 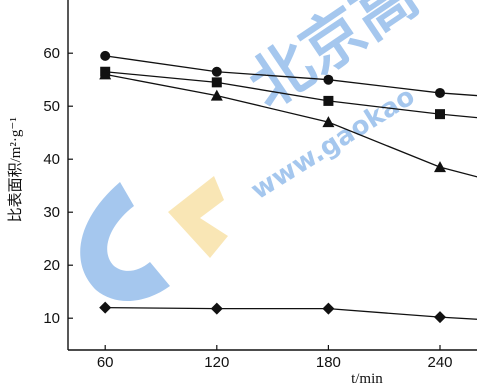 I want to click on watermark-logo-blue-arc, so click(x=125, y=242).